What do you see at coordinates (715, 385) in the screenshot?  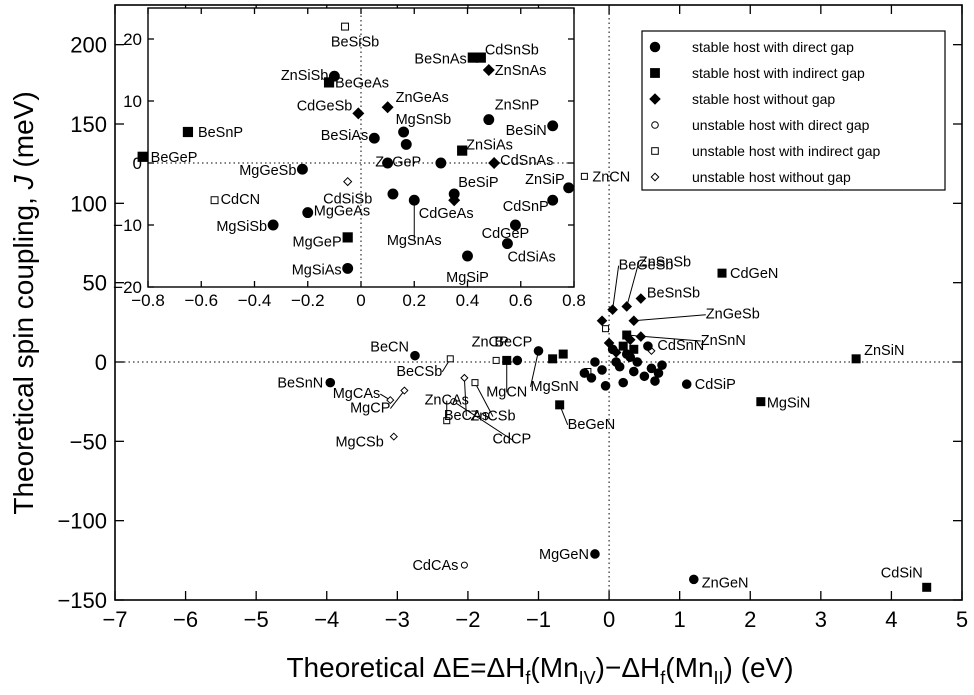 I see `main-point-label: CdSiP` at bounding box center [715, 385].